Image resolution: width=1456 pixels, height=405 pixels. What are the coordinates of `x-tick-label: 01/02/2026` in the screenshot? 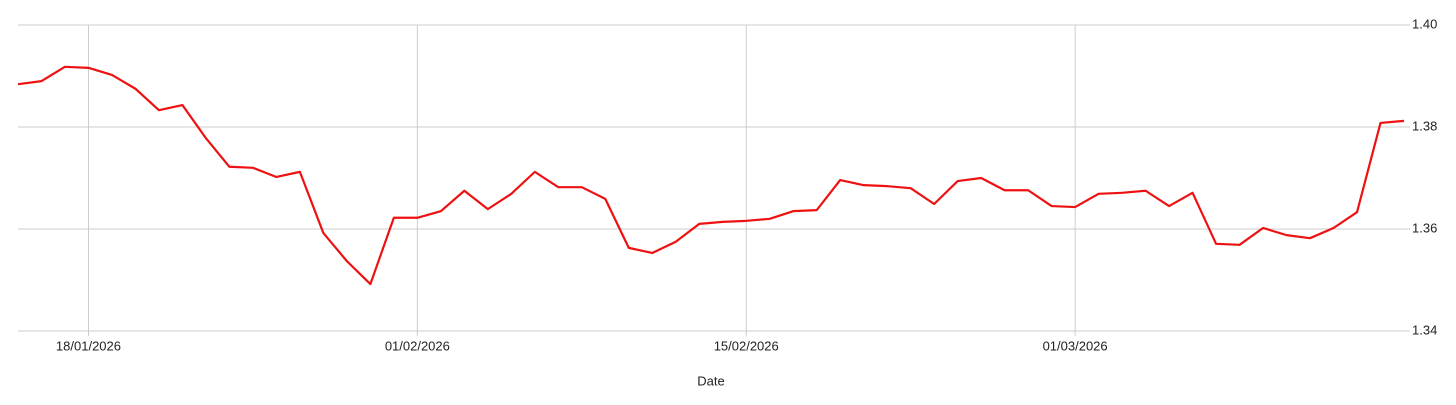 It's located at (417, 345).